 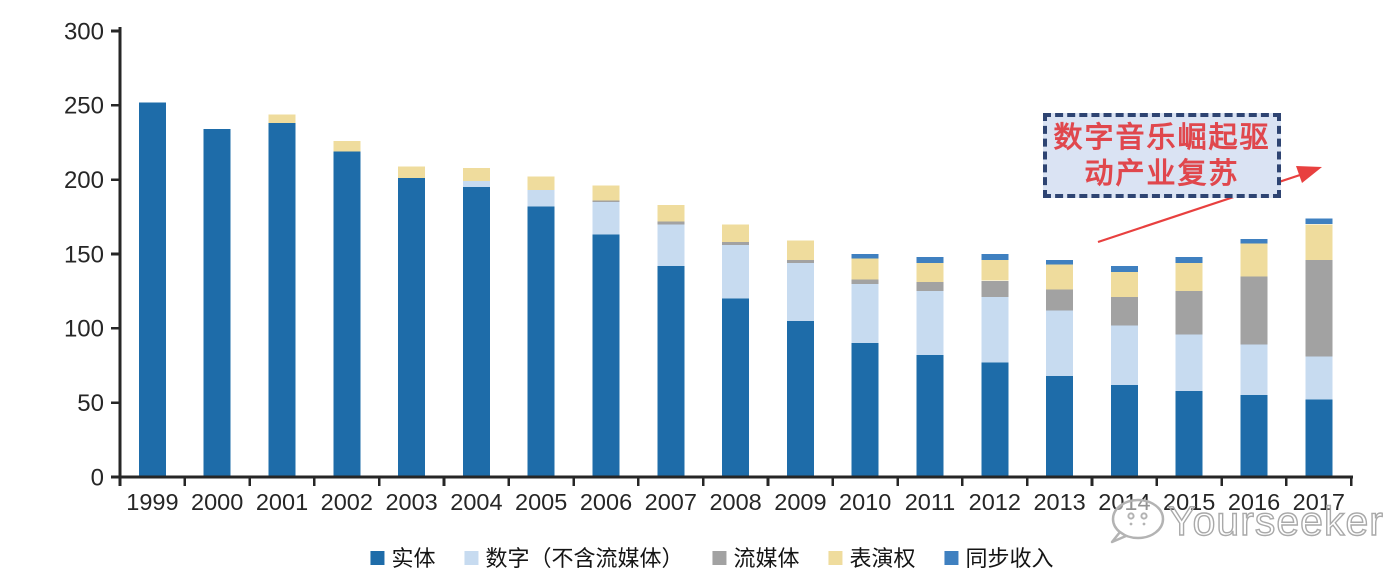 I want to click on legend-item-sync: 同步收入, so click(x=999, y=557).